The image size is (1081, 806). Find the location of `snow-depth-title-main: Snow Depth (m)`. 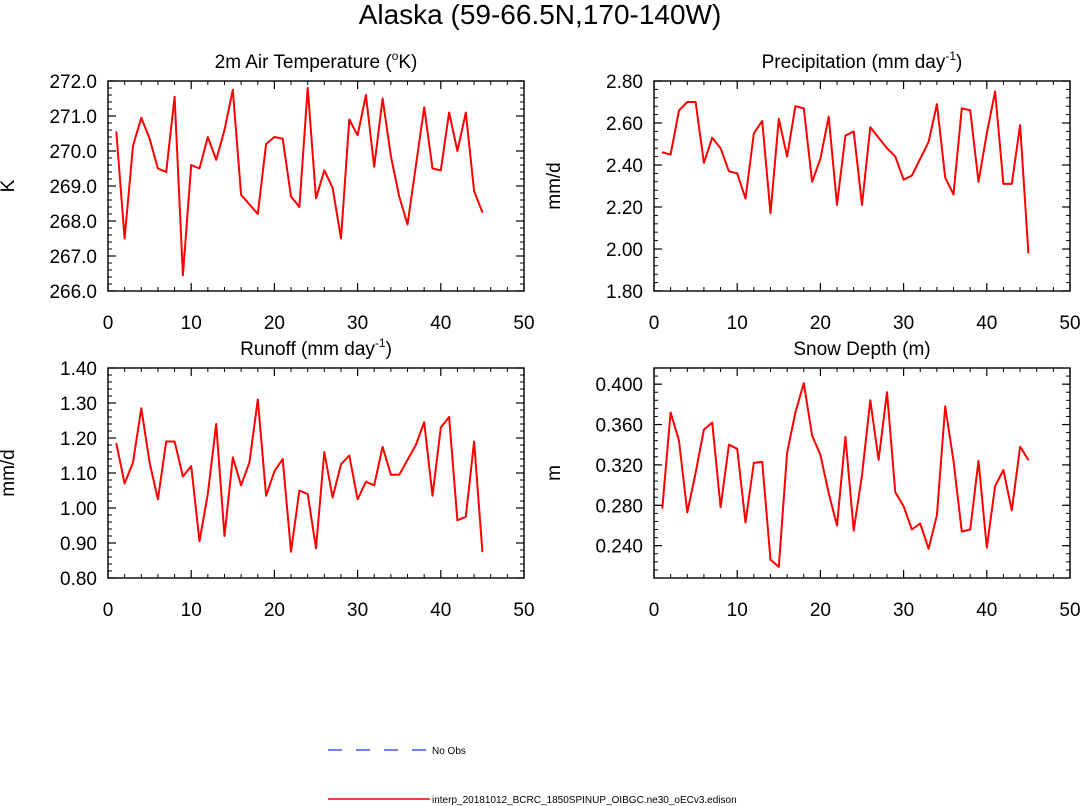

snow-depth-title-main: Snow Depth (m) is located at coordinates (861, 349).